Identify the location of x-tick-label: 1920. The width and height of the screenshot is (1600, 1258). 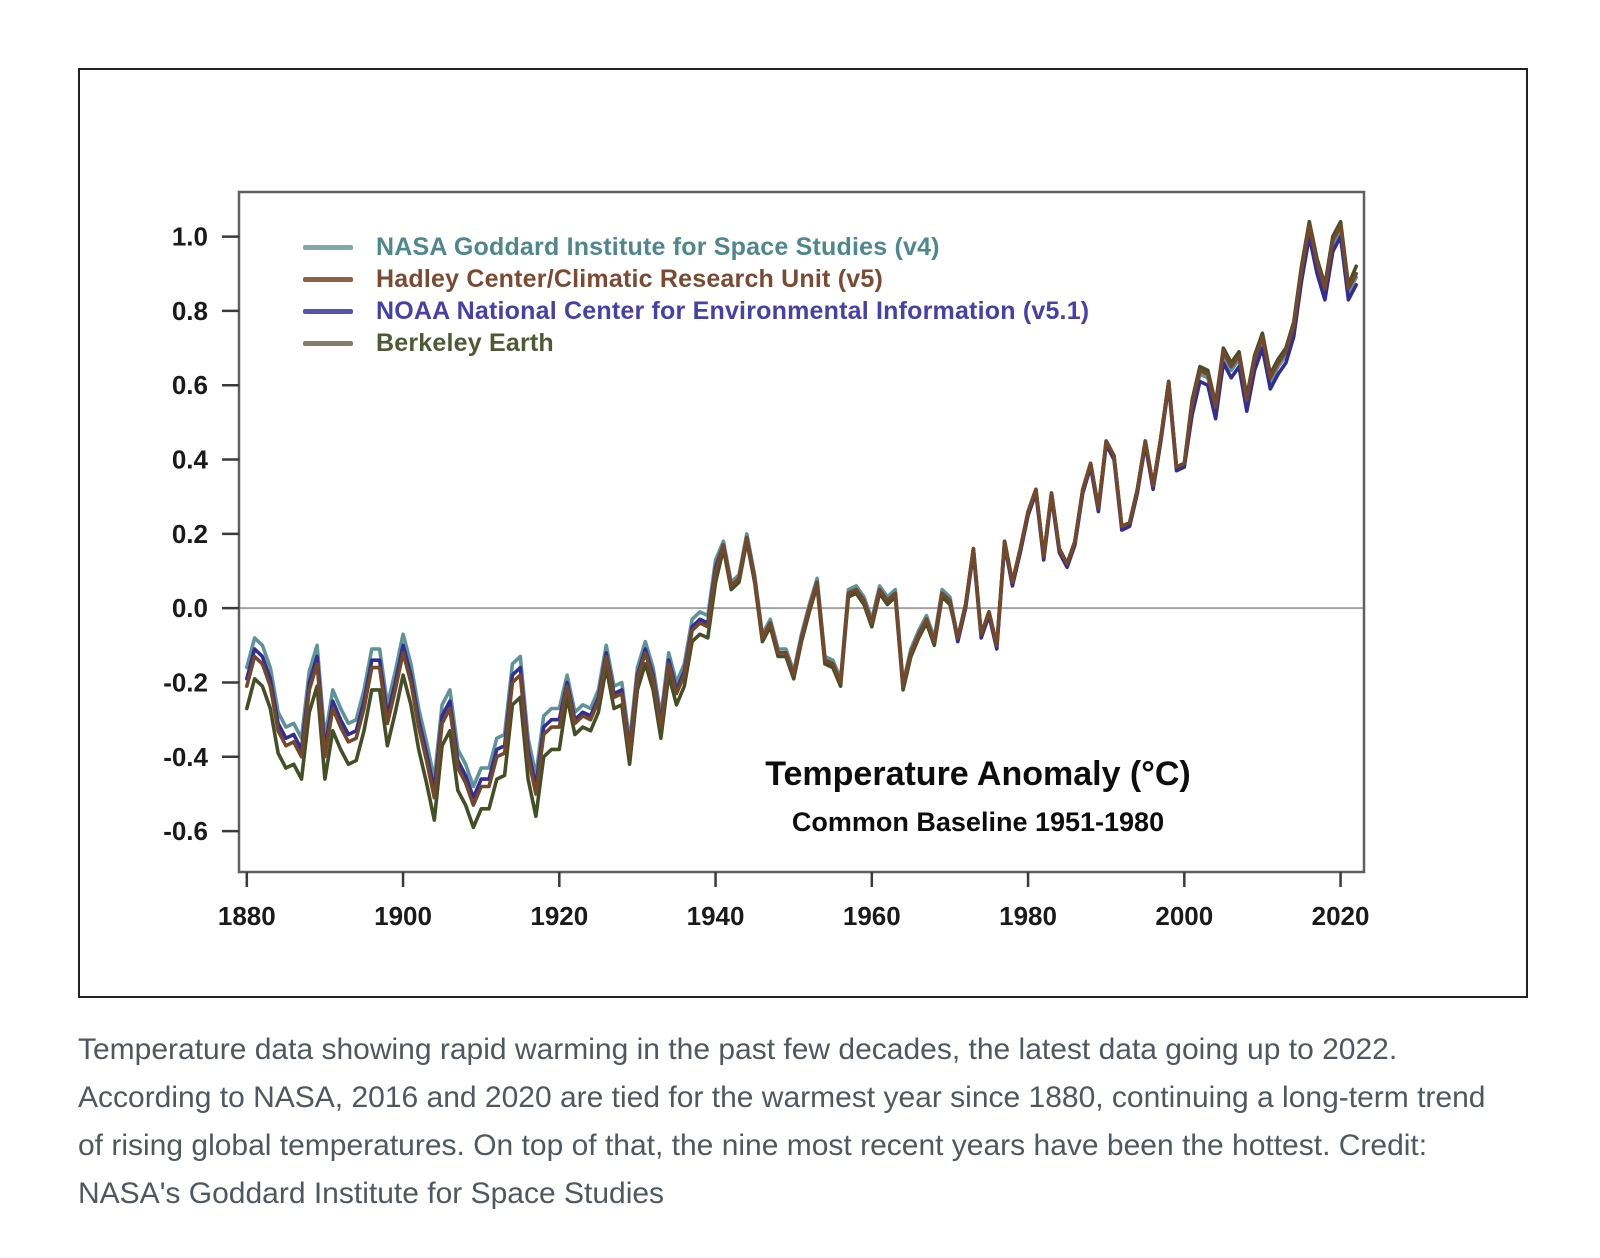
(559, 916).